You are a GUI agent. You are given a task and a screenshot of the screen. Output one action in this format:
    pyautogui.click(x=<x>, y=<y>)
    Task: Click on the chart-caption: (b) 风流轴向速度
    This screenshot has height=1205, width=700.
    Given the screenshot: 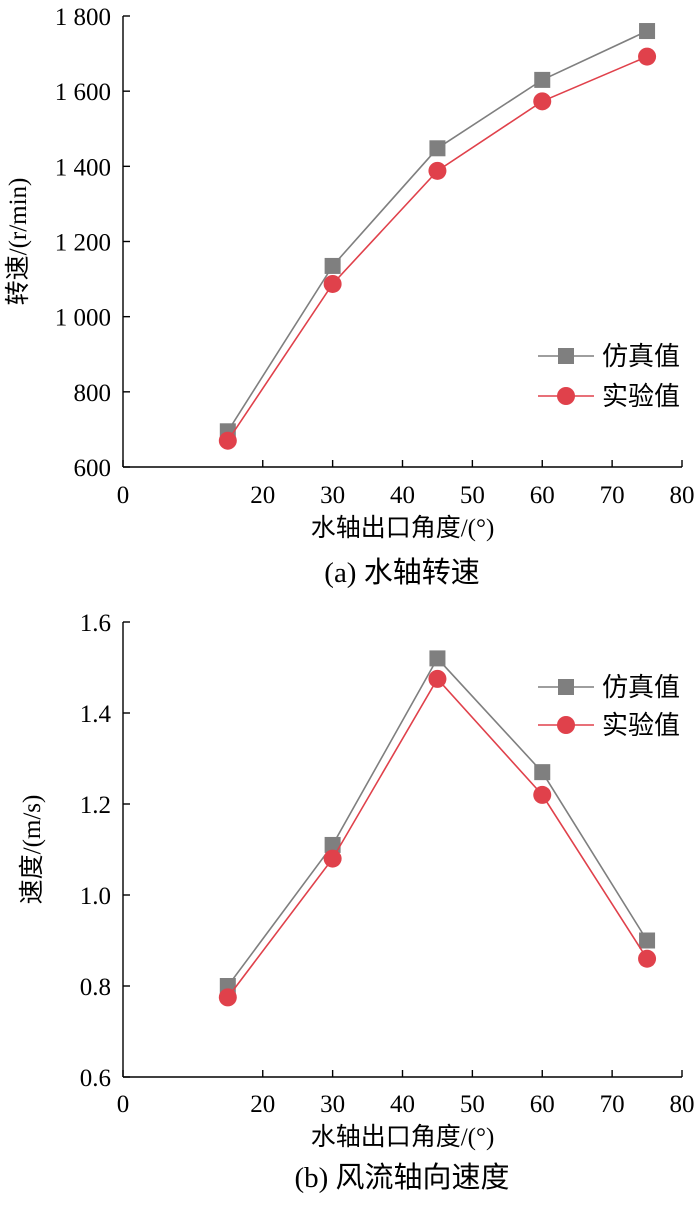 What is the action you would take?
    pyautogui.click(x=401, y=1177)
    